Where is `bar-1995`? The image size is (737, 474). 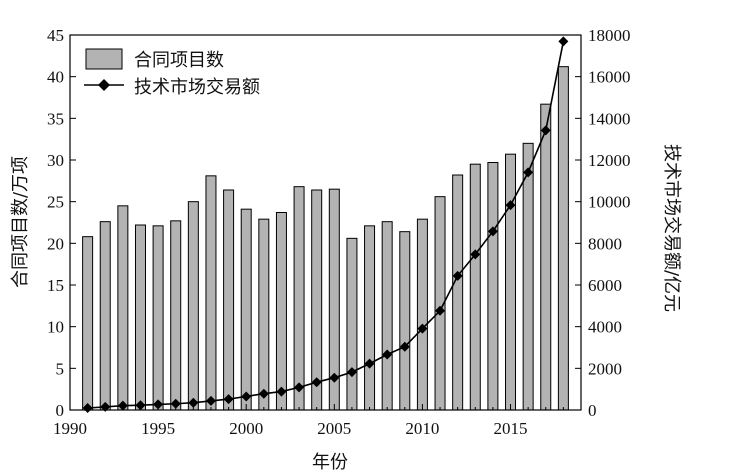
bar-1995 is located at coordinates (158, 318).